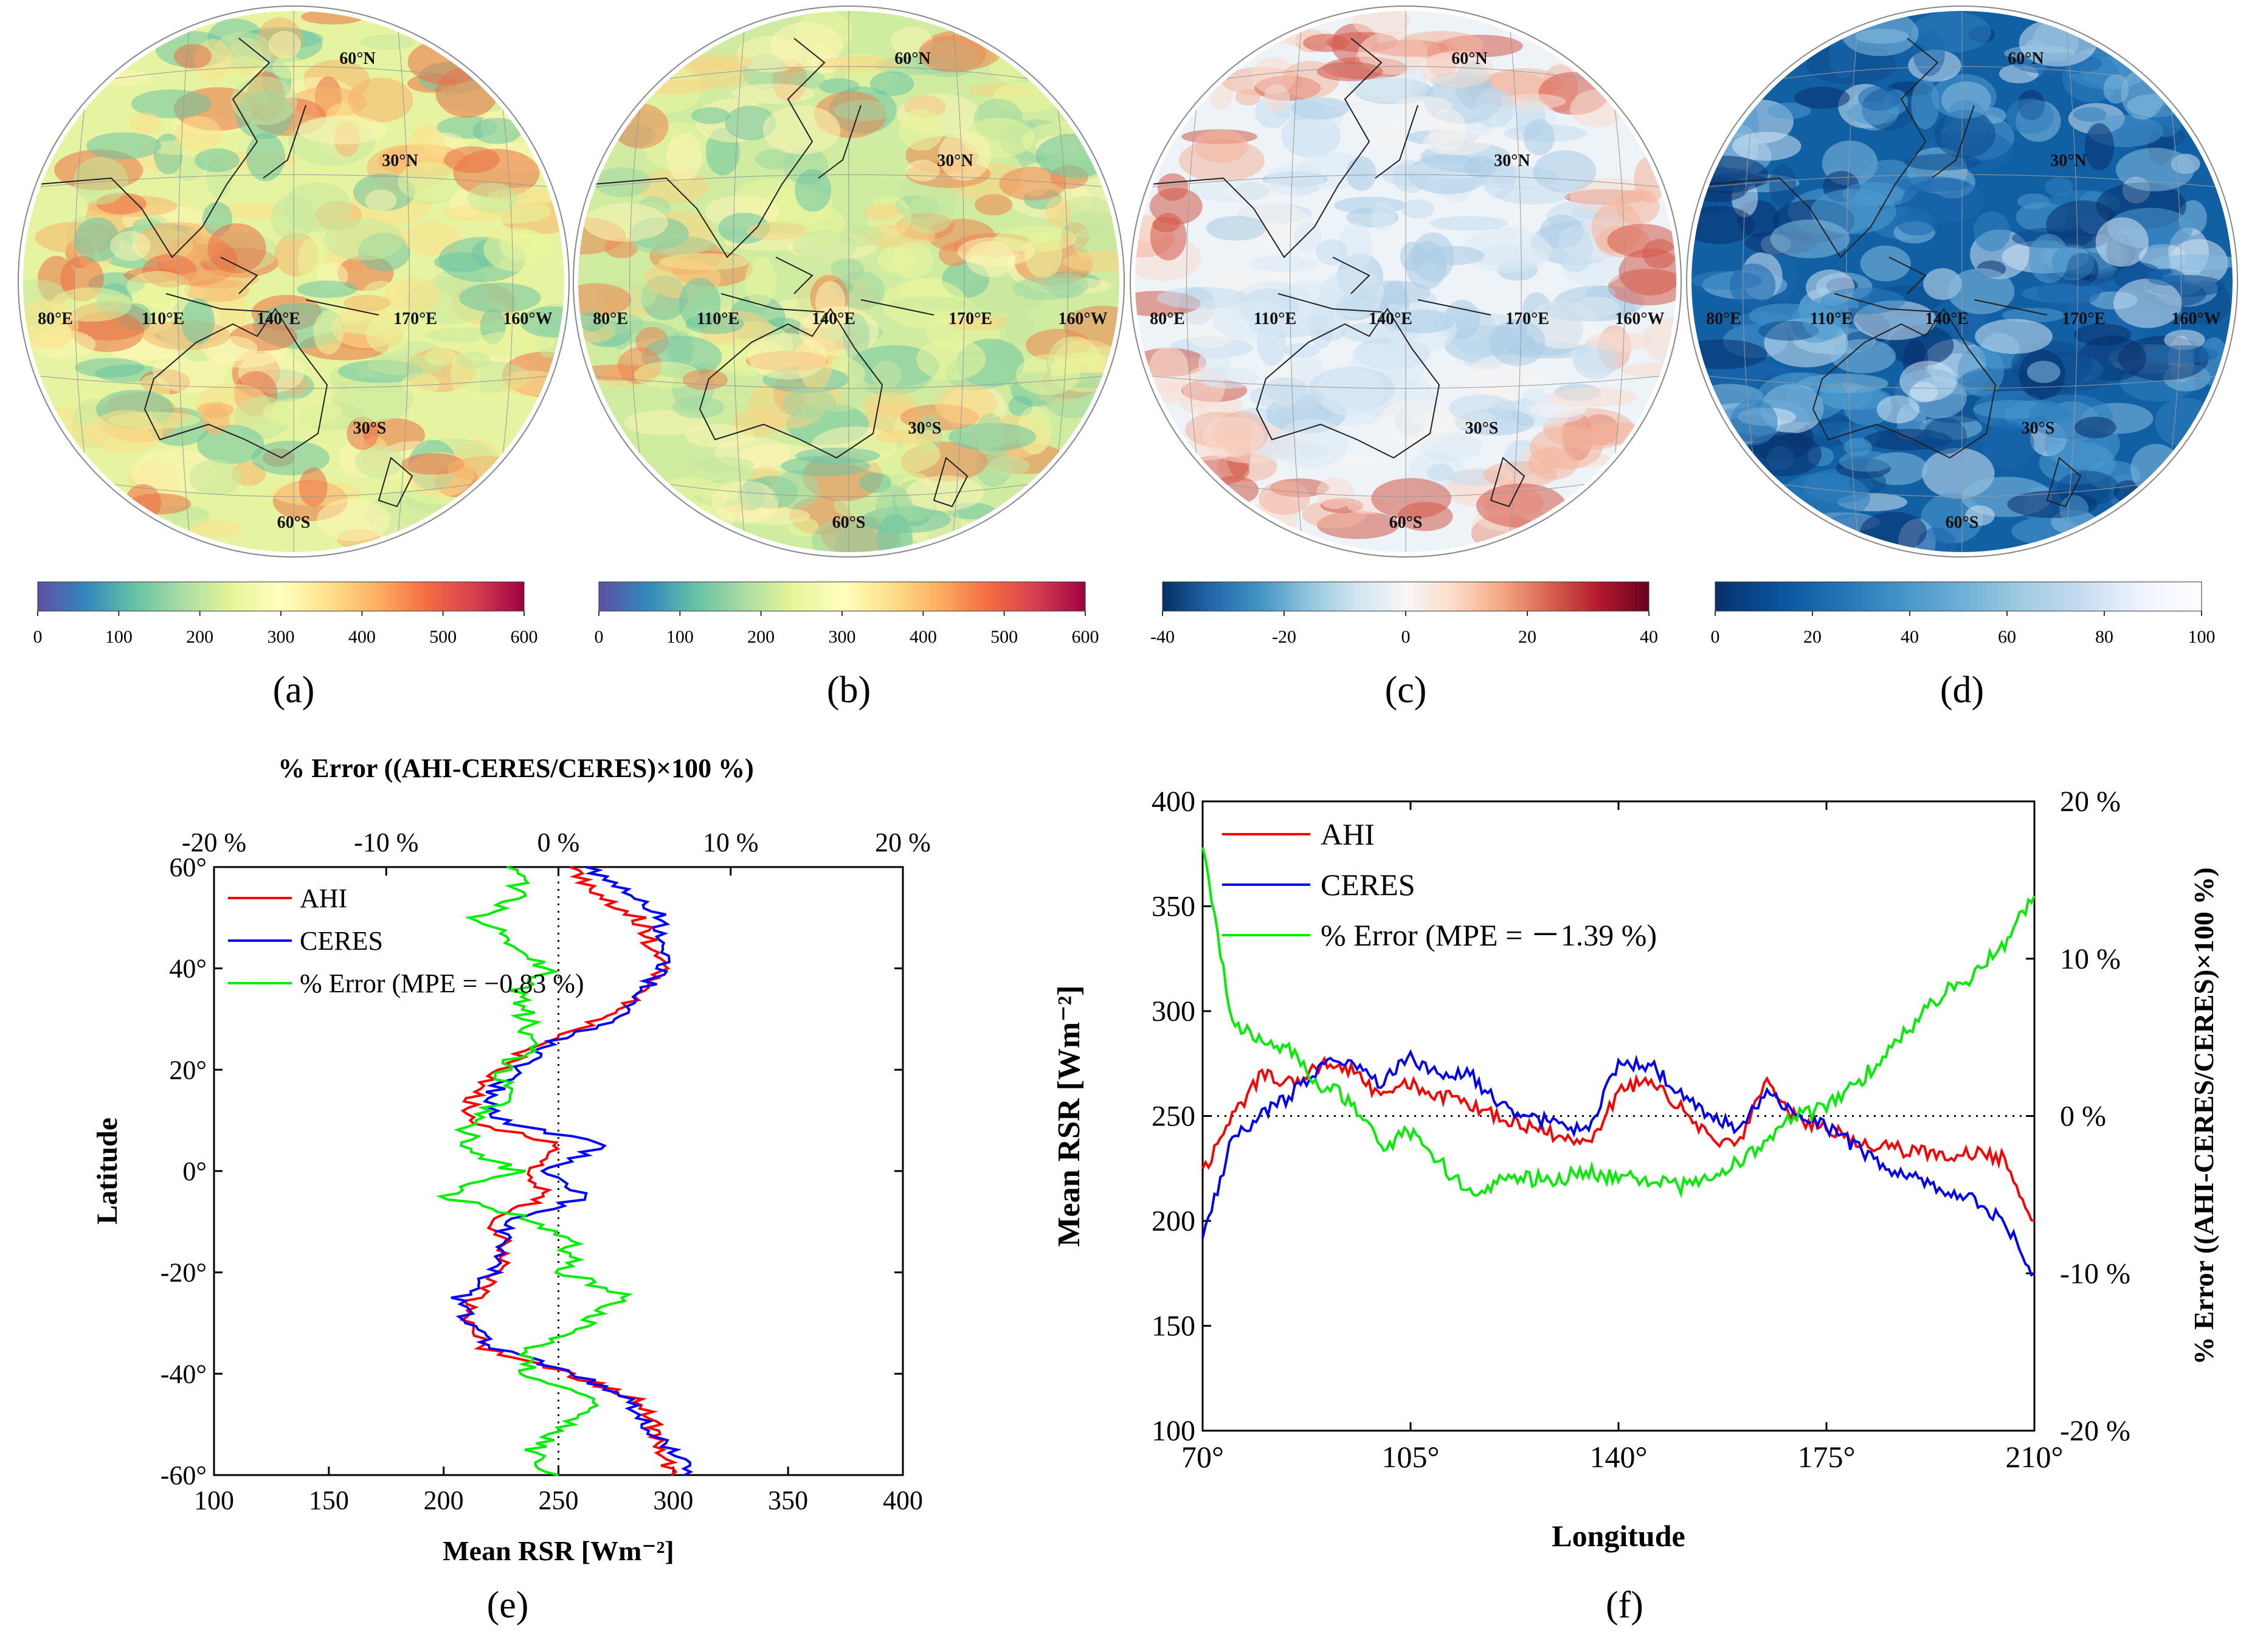 The width and height of the screenshot is (2249, 1652). What do you see at coordinates (1618, 1022) in the screenshot?
I see `series-line-f-error` at bounding box center [1618, 1022].